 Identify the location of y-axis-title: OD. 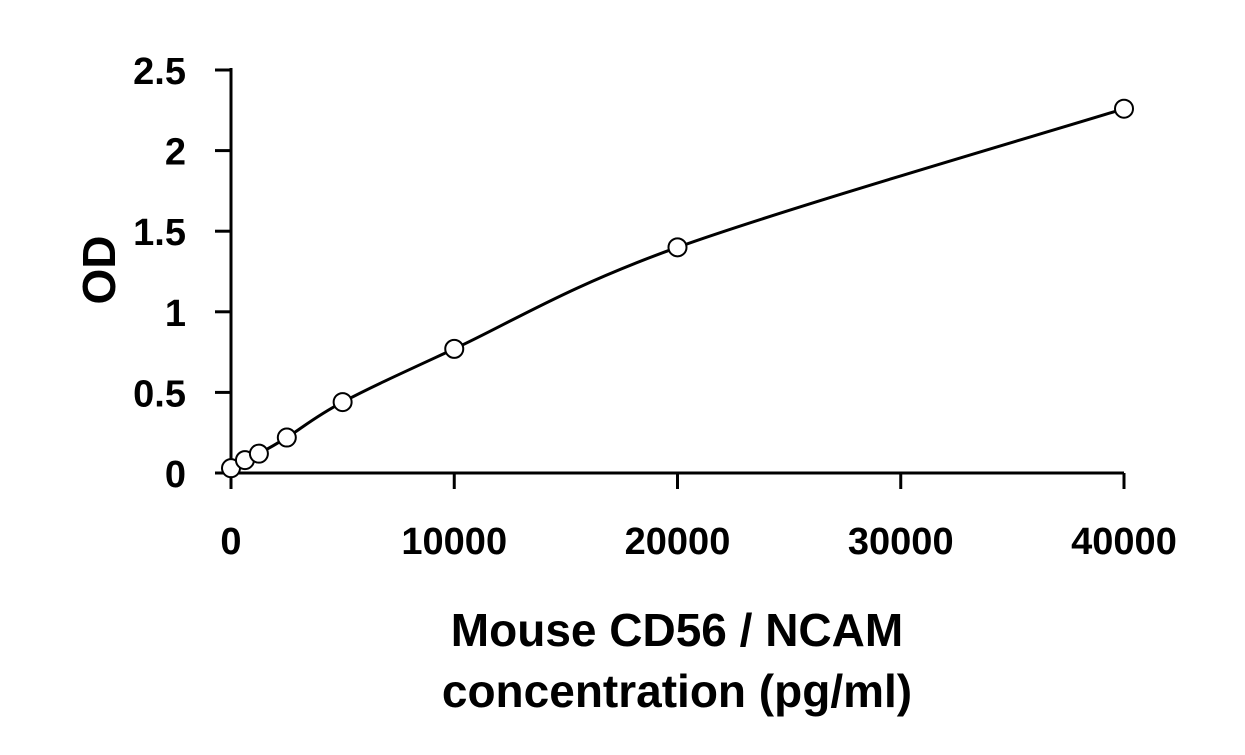
(99, 270).